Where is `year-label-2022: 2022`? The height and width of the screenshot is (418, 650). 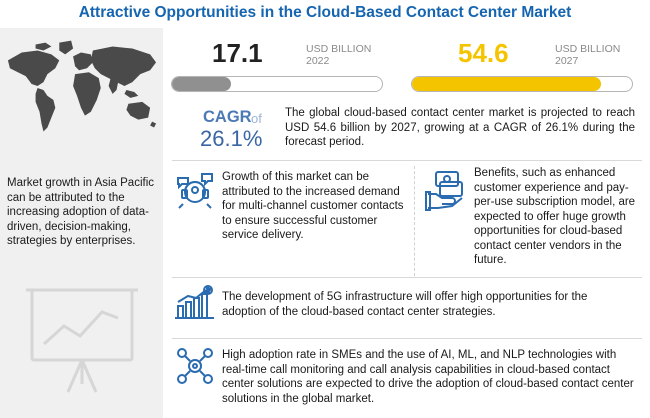
year-label-2022: 2022 is located at coordinates (318, 61).